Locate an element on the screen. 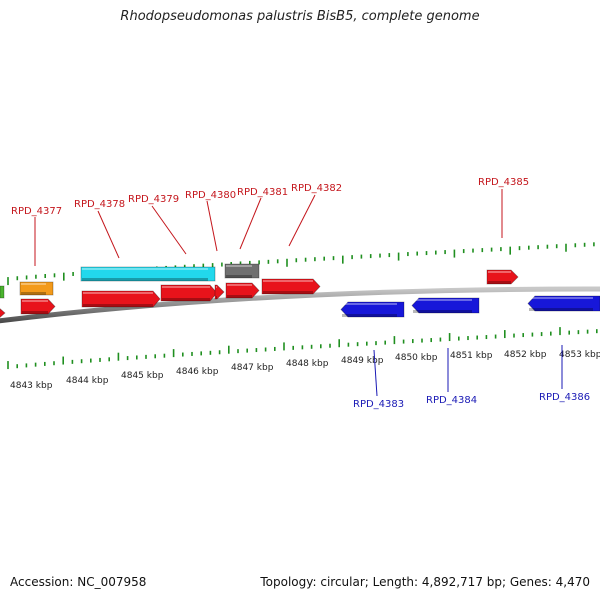 The width and height of the screenshot is (600, 600). gene-label-minus: RPD_4386 is located at coordinates (564, 374).